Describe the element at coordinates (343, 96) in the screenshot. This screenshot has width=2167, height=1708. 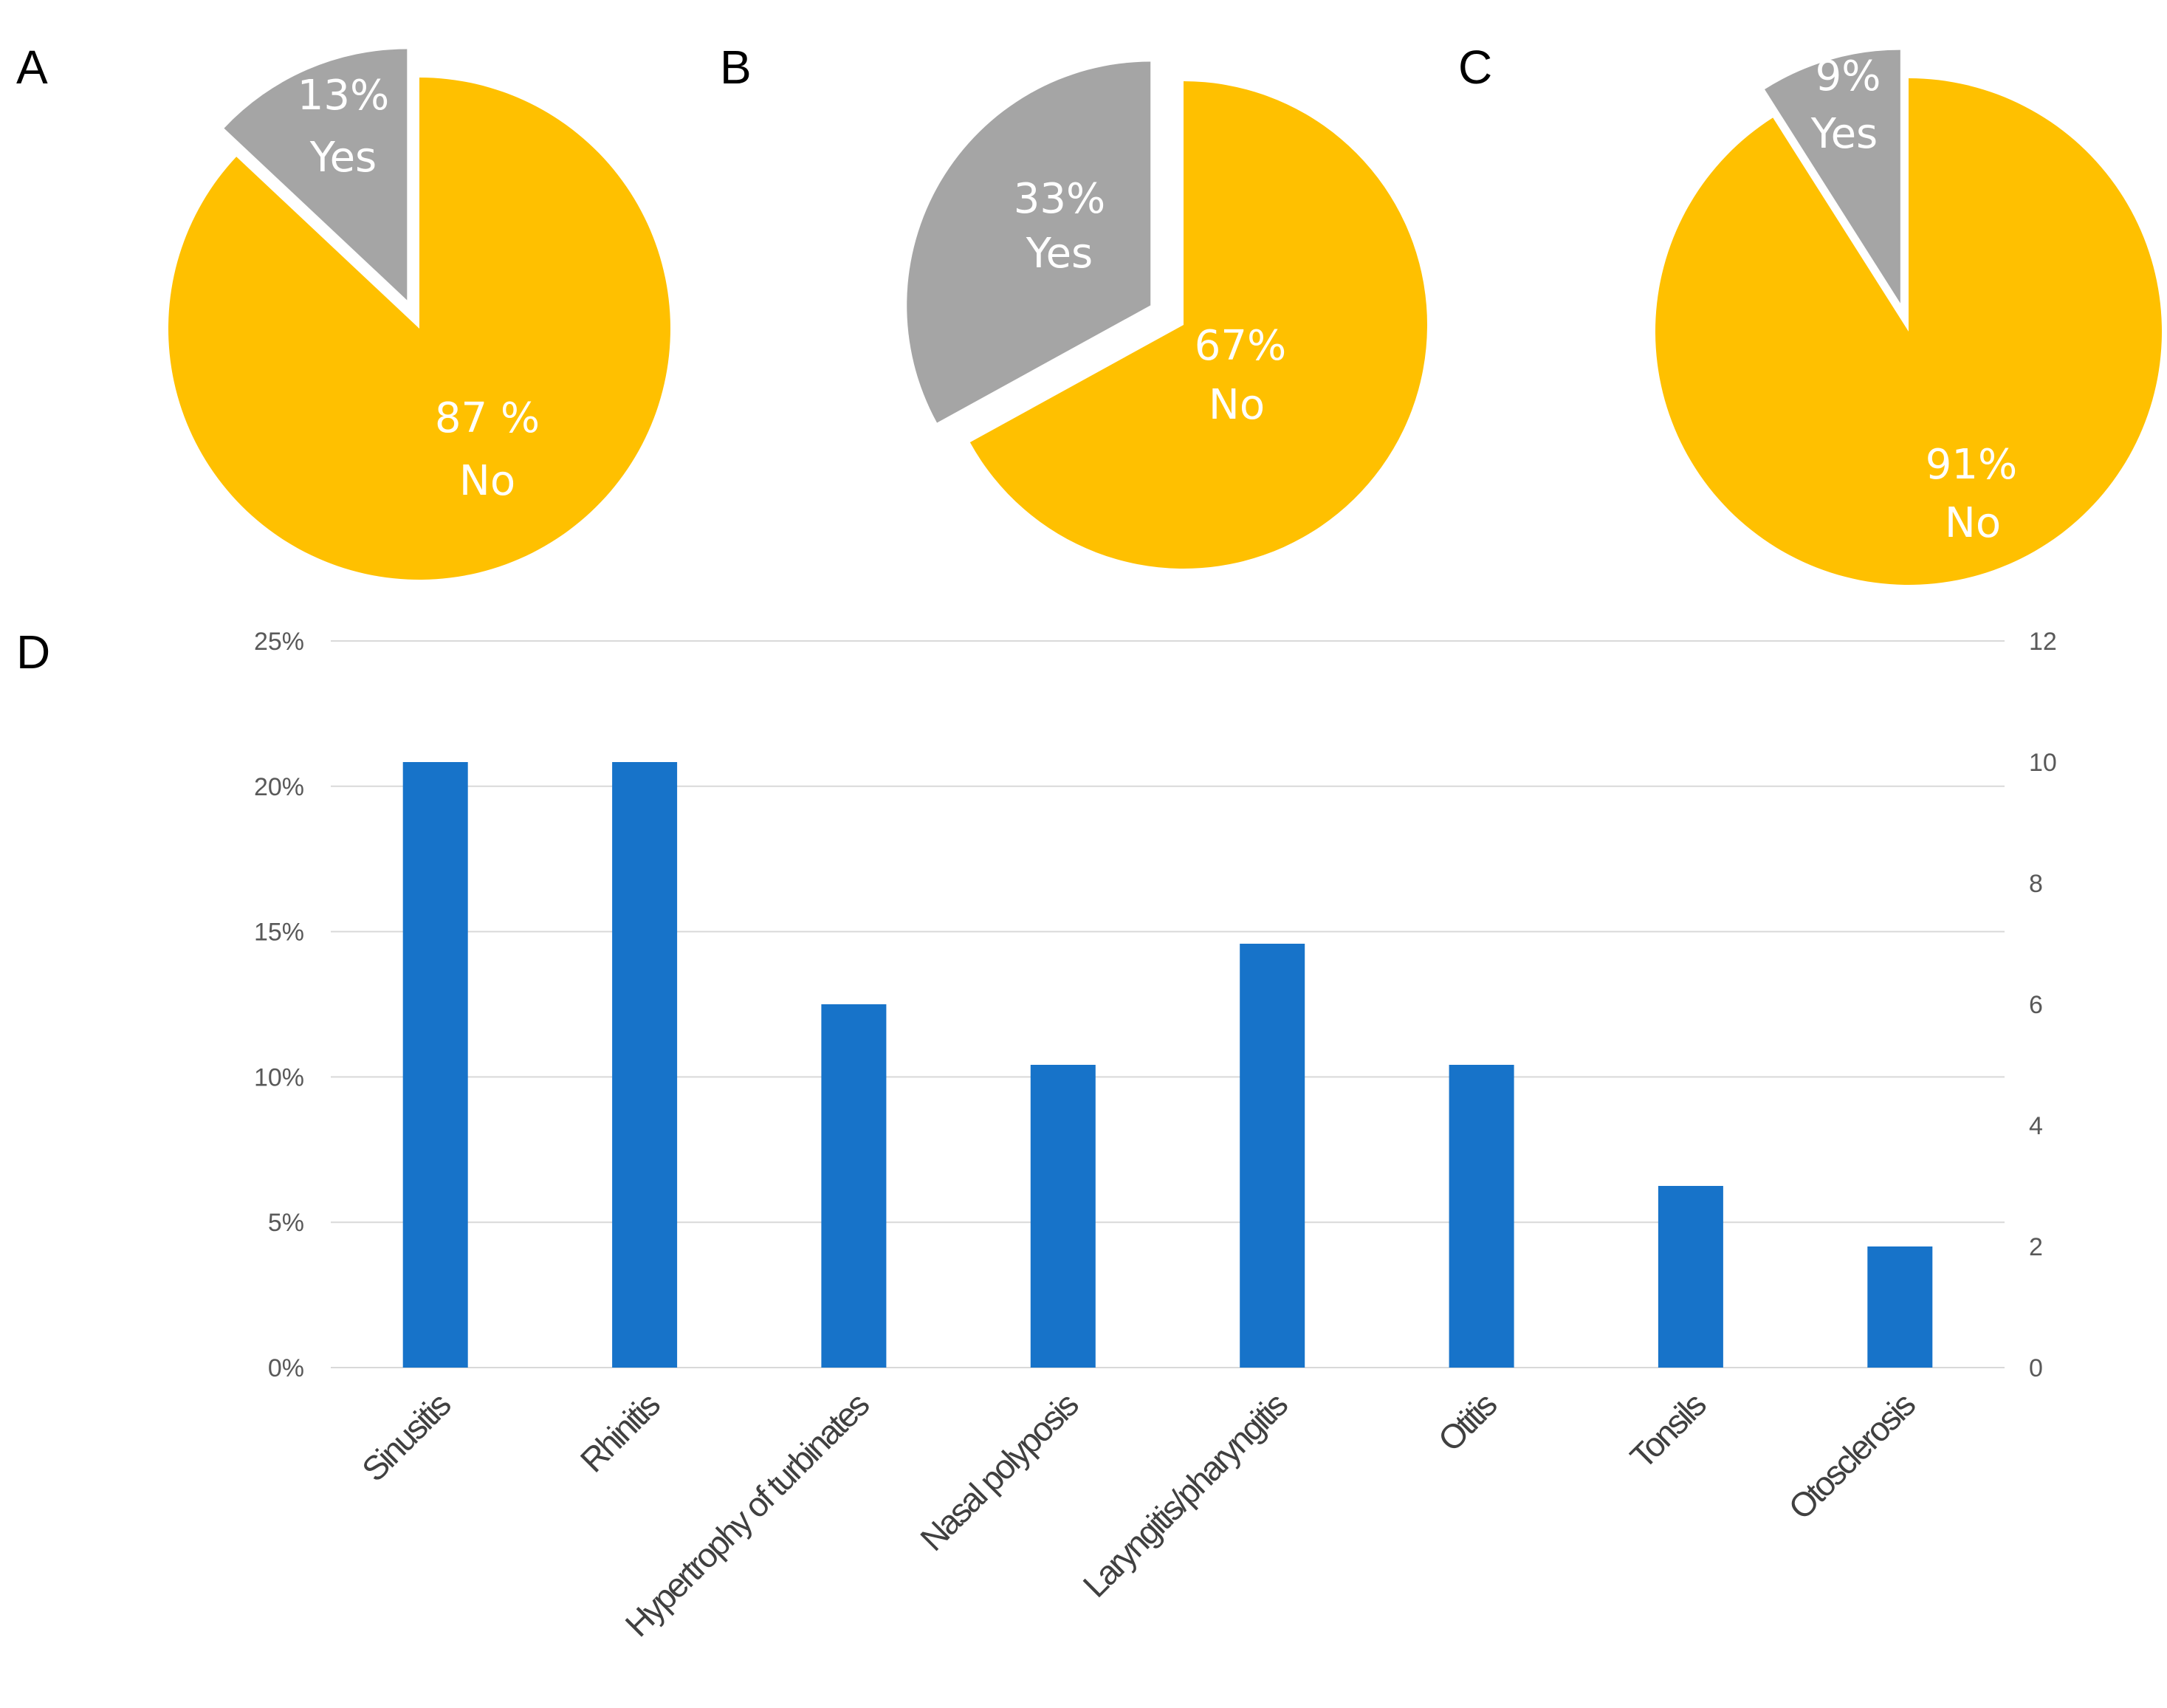
I see `pie-a-yes-percent: 13%` at that location.